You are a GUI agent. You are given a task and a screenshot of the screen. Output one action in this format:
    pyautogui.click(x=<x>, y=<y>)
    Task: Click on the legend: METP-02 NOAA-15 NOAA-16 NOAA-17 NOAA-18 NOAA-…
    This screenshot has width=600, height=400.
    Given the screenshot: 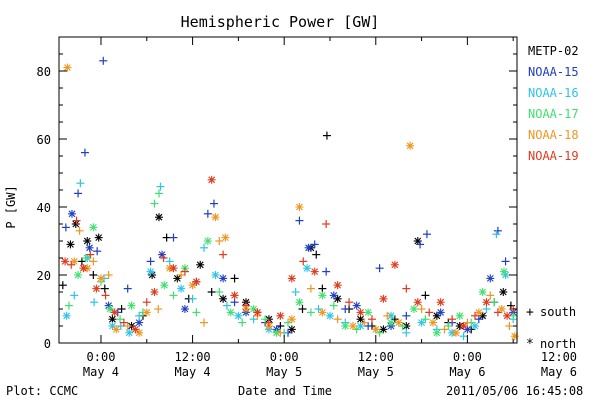 What is the action you would take?
    pyautogui.click(x=552, y=198)
    